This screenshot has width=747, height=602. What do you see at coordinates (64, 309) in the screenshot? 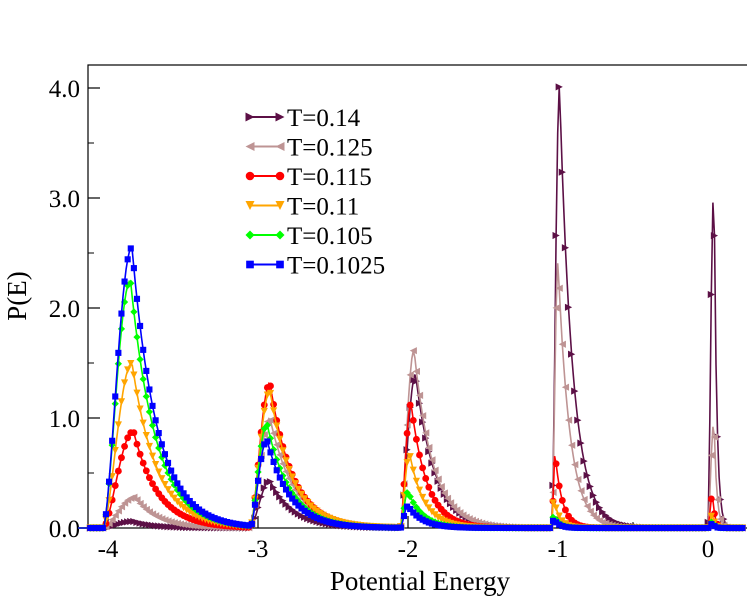
I see `y-tick-label: 2.0` at bounding box center [64, 309].